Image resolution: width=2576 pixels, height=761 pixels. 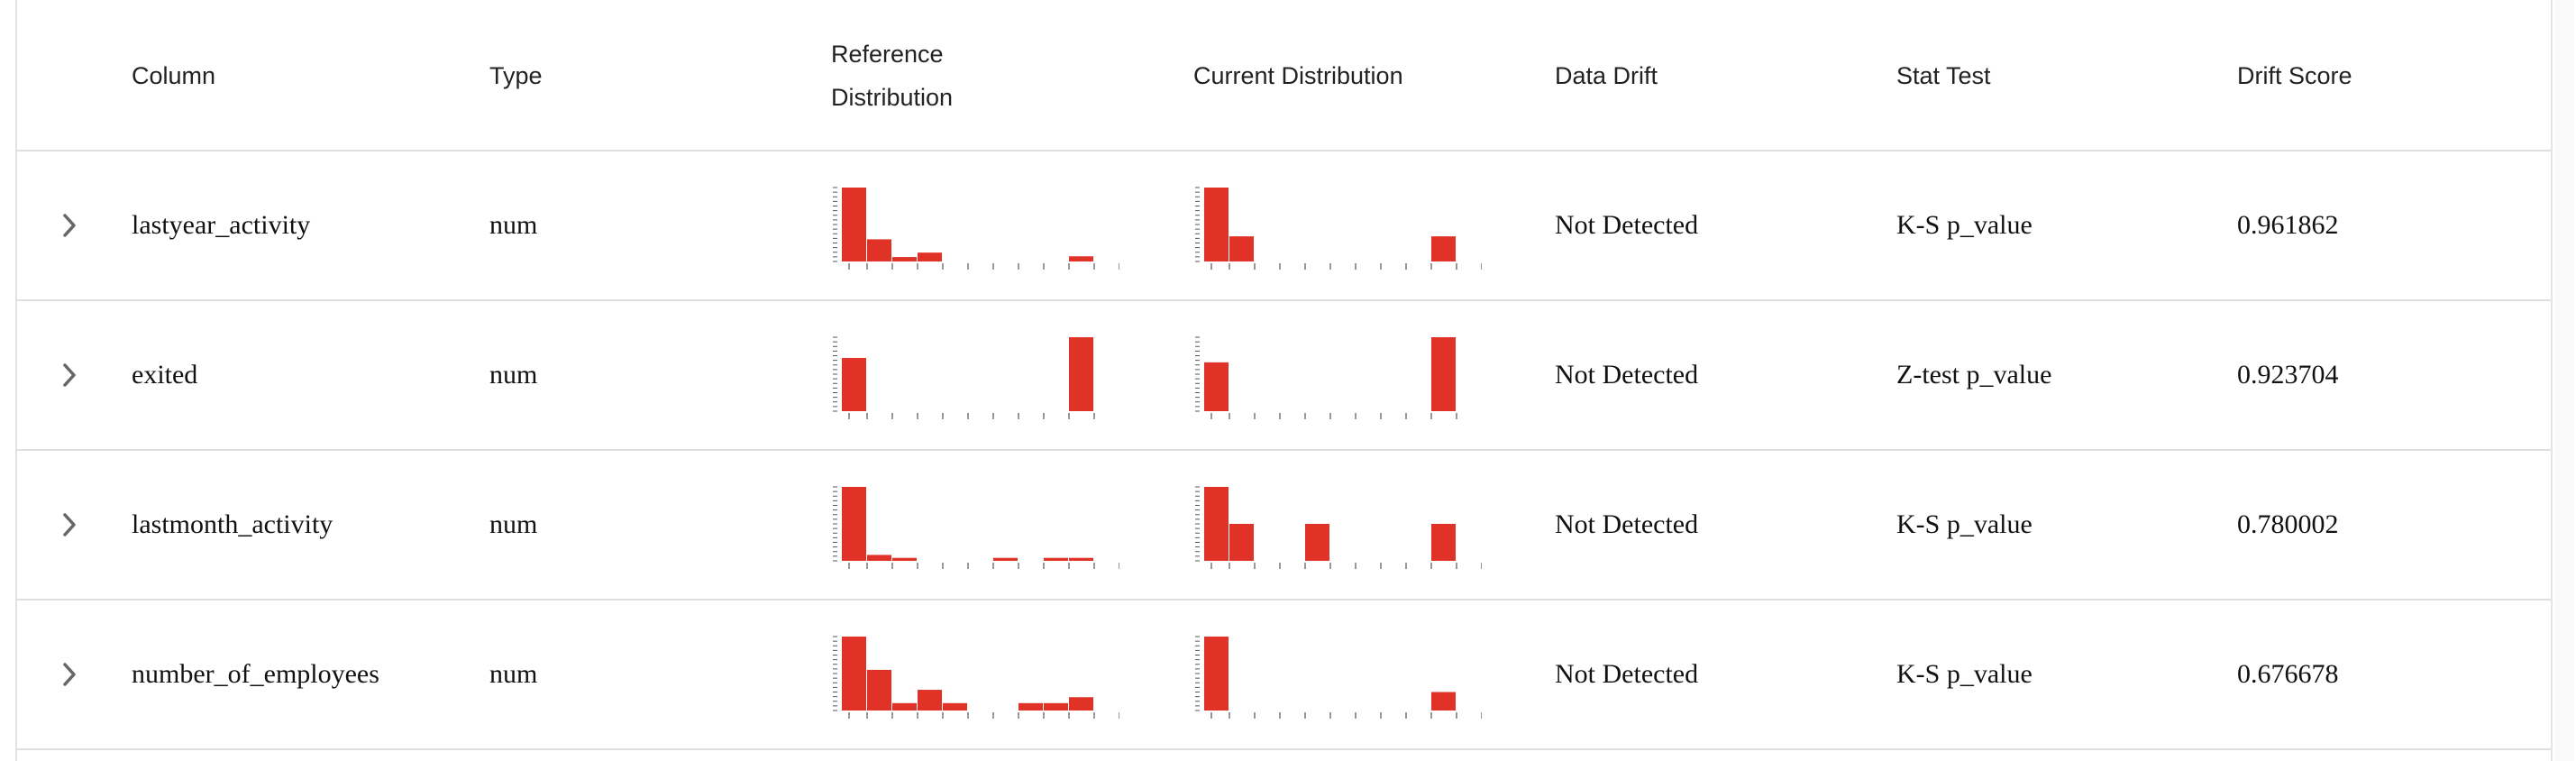 What do you see at coordinates (1298, 75) in the screenshot?
I see `header-current-distribution: Current Distribution` at bounding box center [1298, 75].